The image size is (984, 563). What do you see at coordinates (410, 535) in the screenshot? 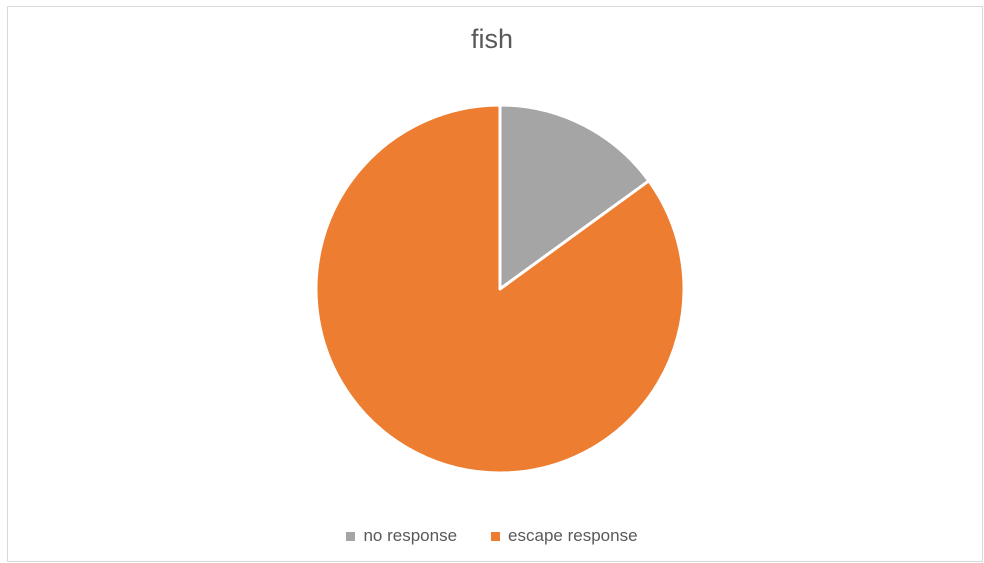
I see `legend-label-no-response: no response` at bounding box center [410, 535].